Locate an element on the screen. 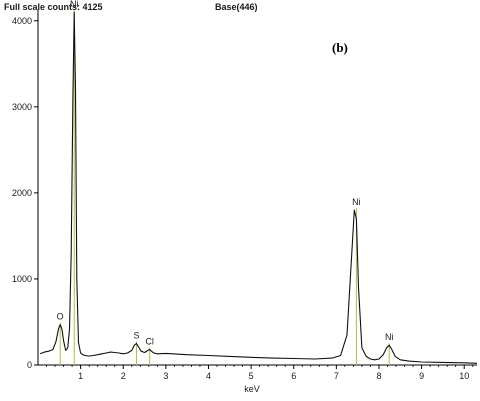  base-label: Base(446) is located at coordinates (236, 7).